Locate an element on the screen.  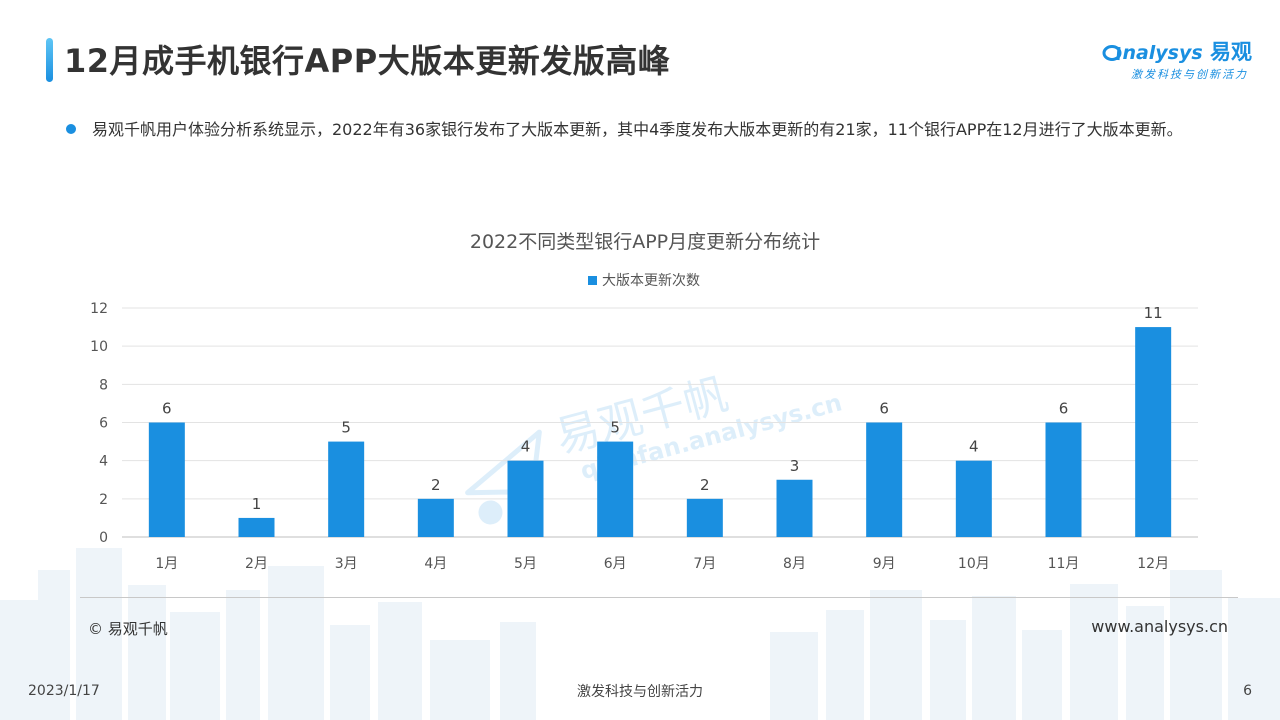
y-tick-label: 8 is located at coordinates (103, 385).